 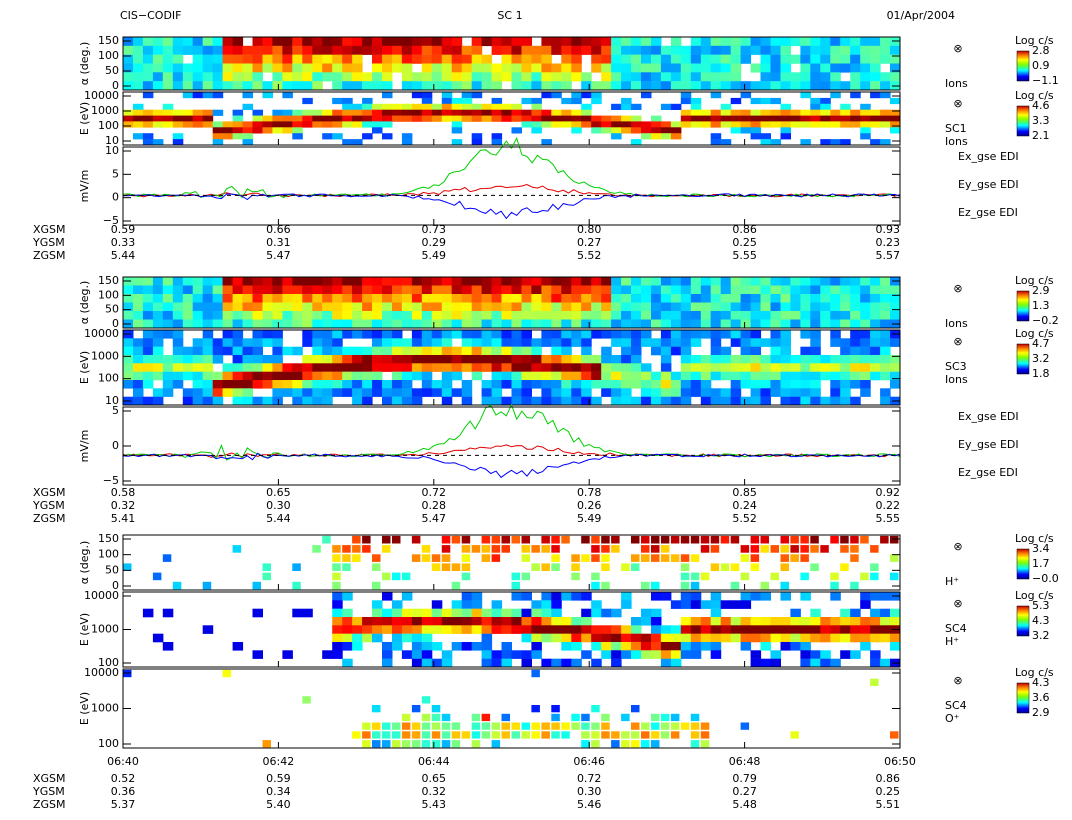 I want to click on orbit-value: 5.43, so click(x=434, y=804).